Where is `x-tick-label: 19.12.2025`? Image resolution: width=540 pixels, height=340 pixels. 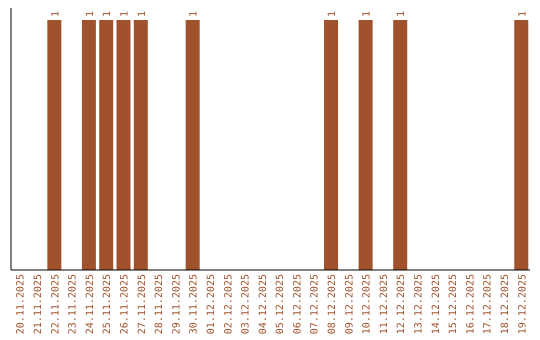
x-tick-label: 19.12.2025 is located at coordinates (522, 304).